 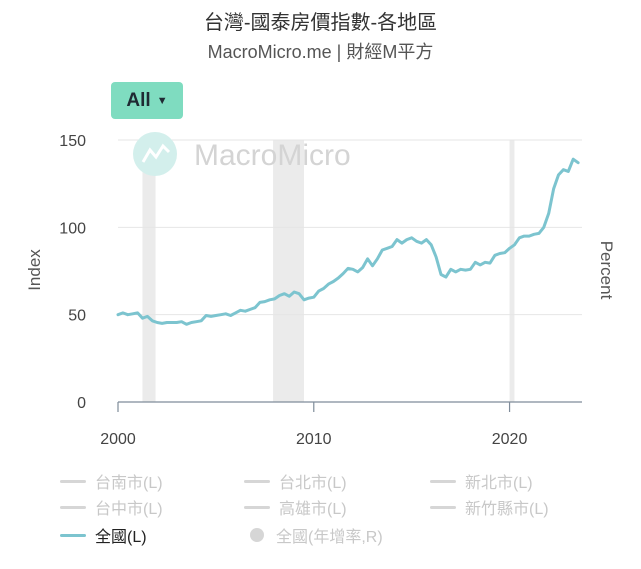 What do you see at coordinates (257, 535) in the screenshot?
I see `legend-dot-icon` at bounding box center [257, 535].